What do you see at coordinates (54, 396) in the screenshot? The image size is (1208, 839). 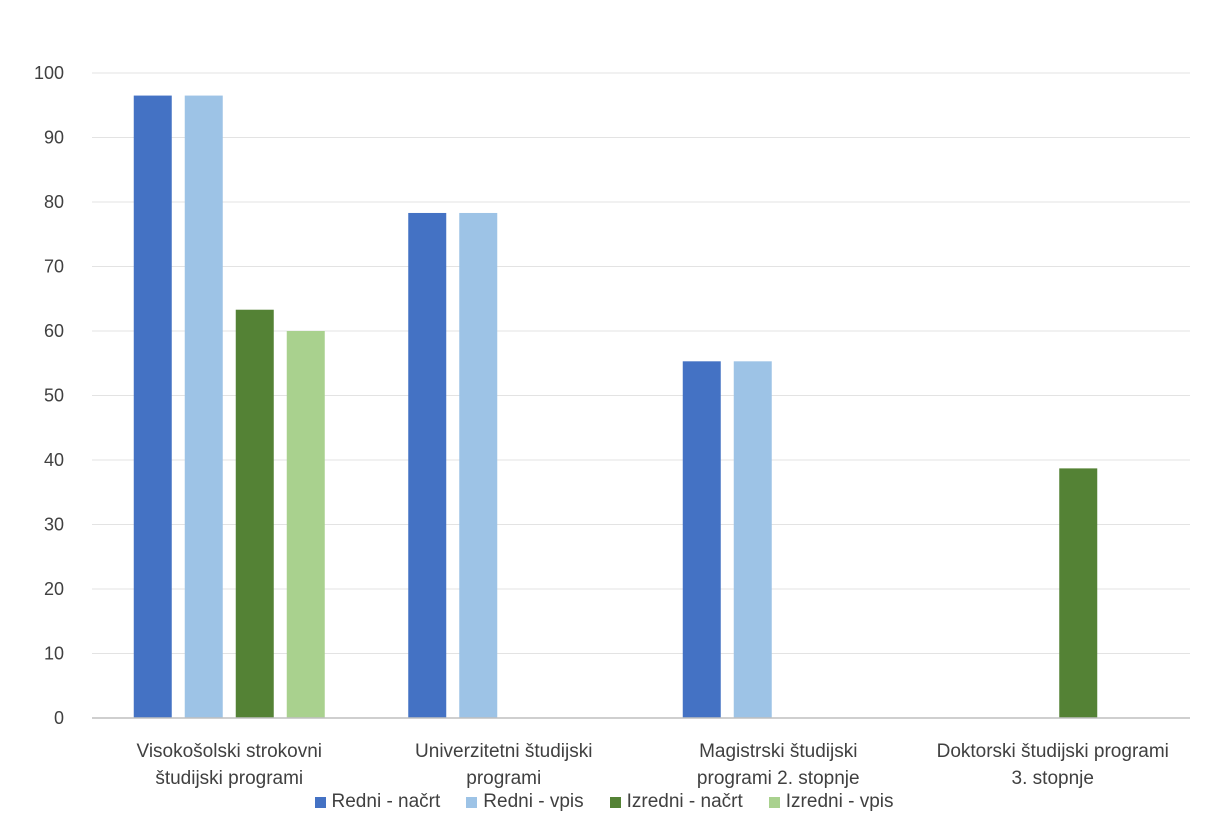 I see `y-tick-label: 50` at bounding box center [54, 396].